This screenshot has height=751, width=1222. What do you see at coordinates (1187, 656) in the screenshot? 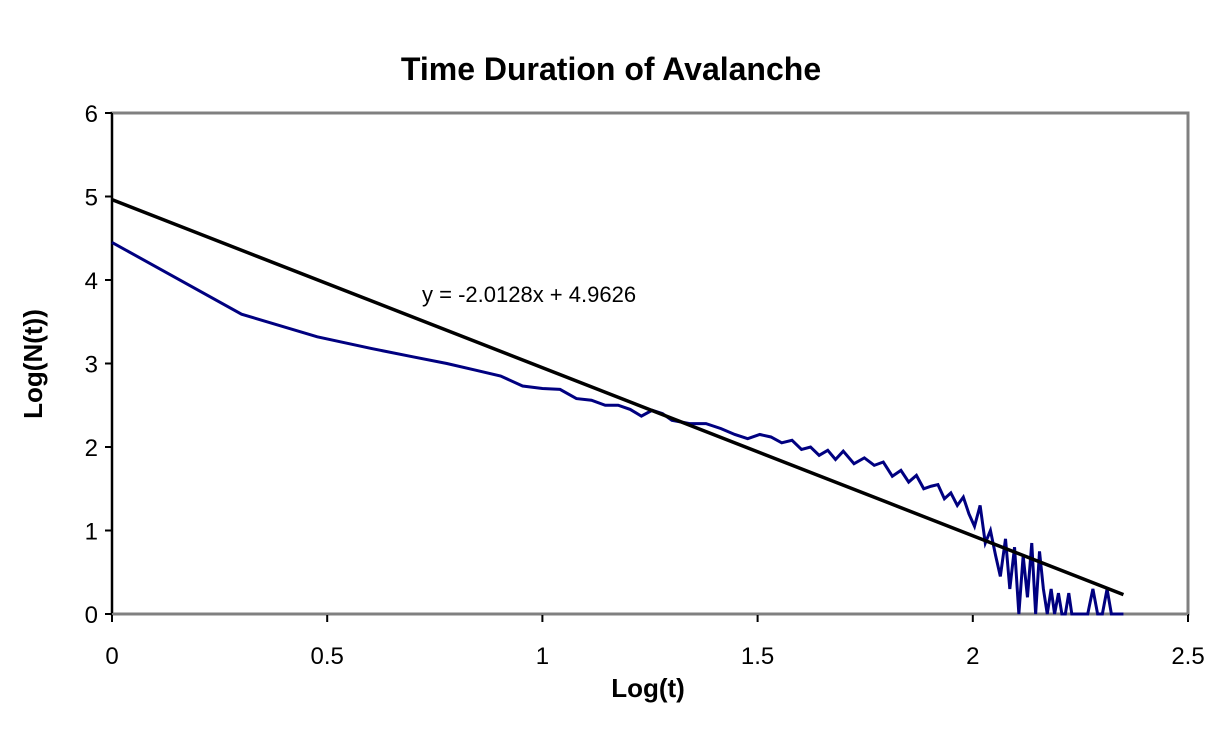
I see `x-tick-label: 2.5` at bounding box center [1187, 656].